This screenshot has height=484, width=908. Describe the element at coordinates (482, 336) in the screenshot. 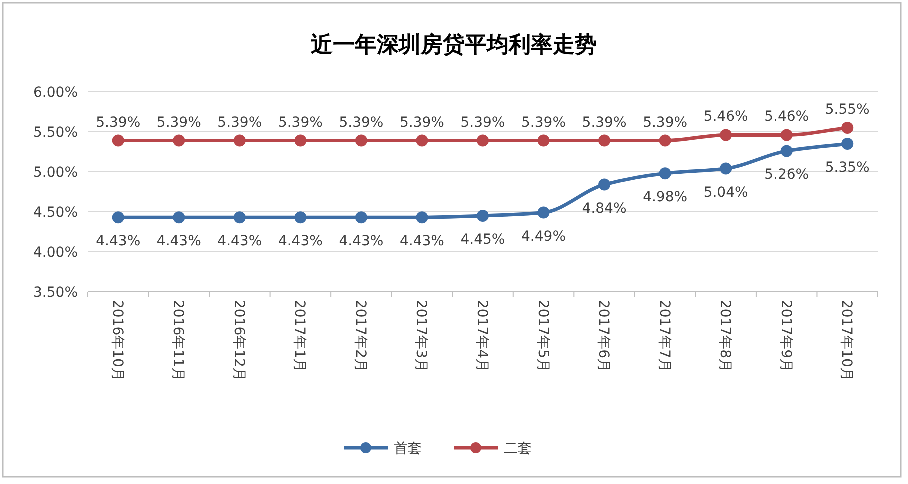

I see `x-tick-label: 2017年4月` at that location.